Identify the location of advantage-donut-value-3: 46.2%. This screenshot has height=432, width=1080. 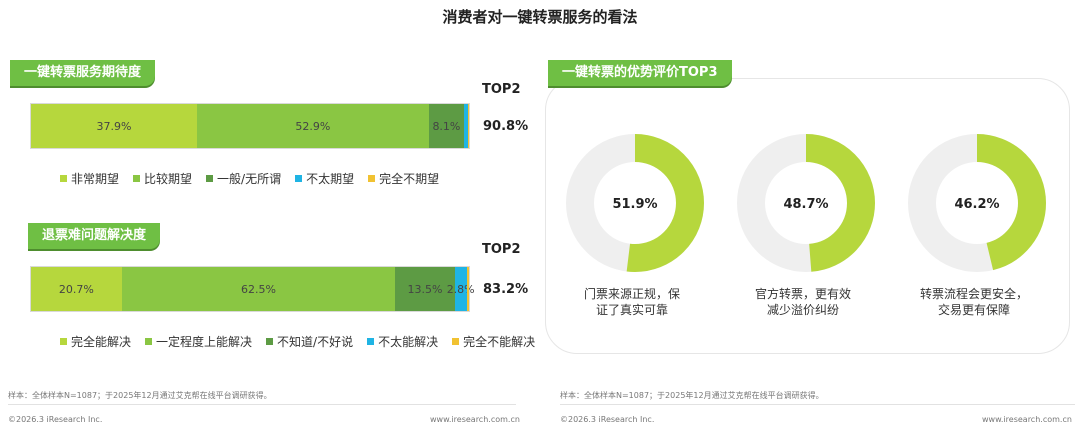
(976, 204).